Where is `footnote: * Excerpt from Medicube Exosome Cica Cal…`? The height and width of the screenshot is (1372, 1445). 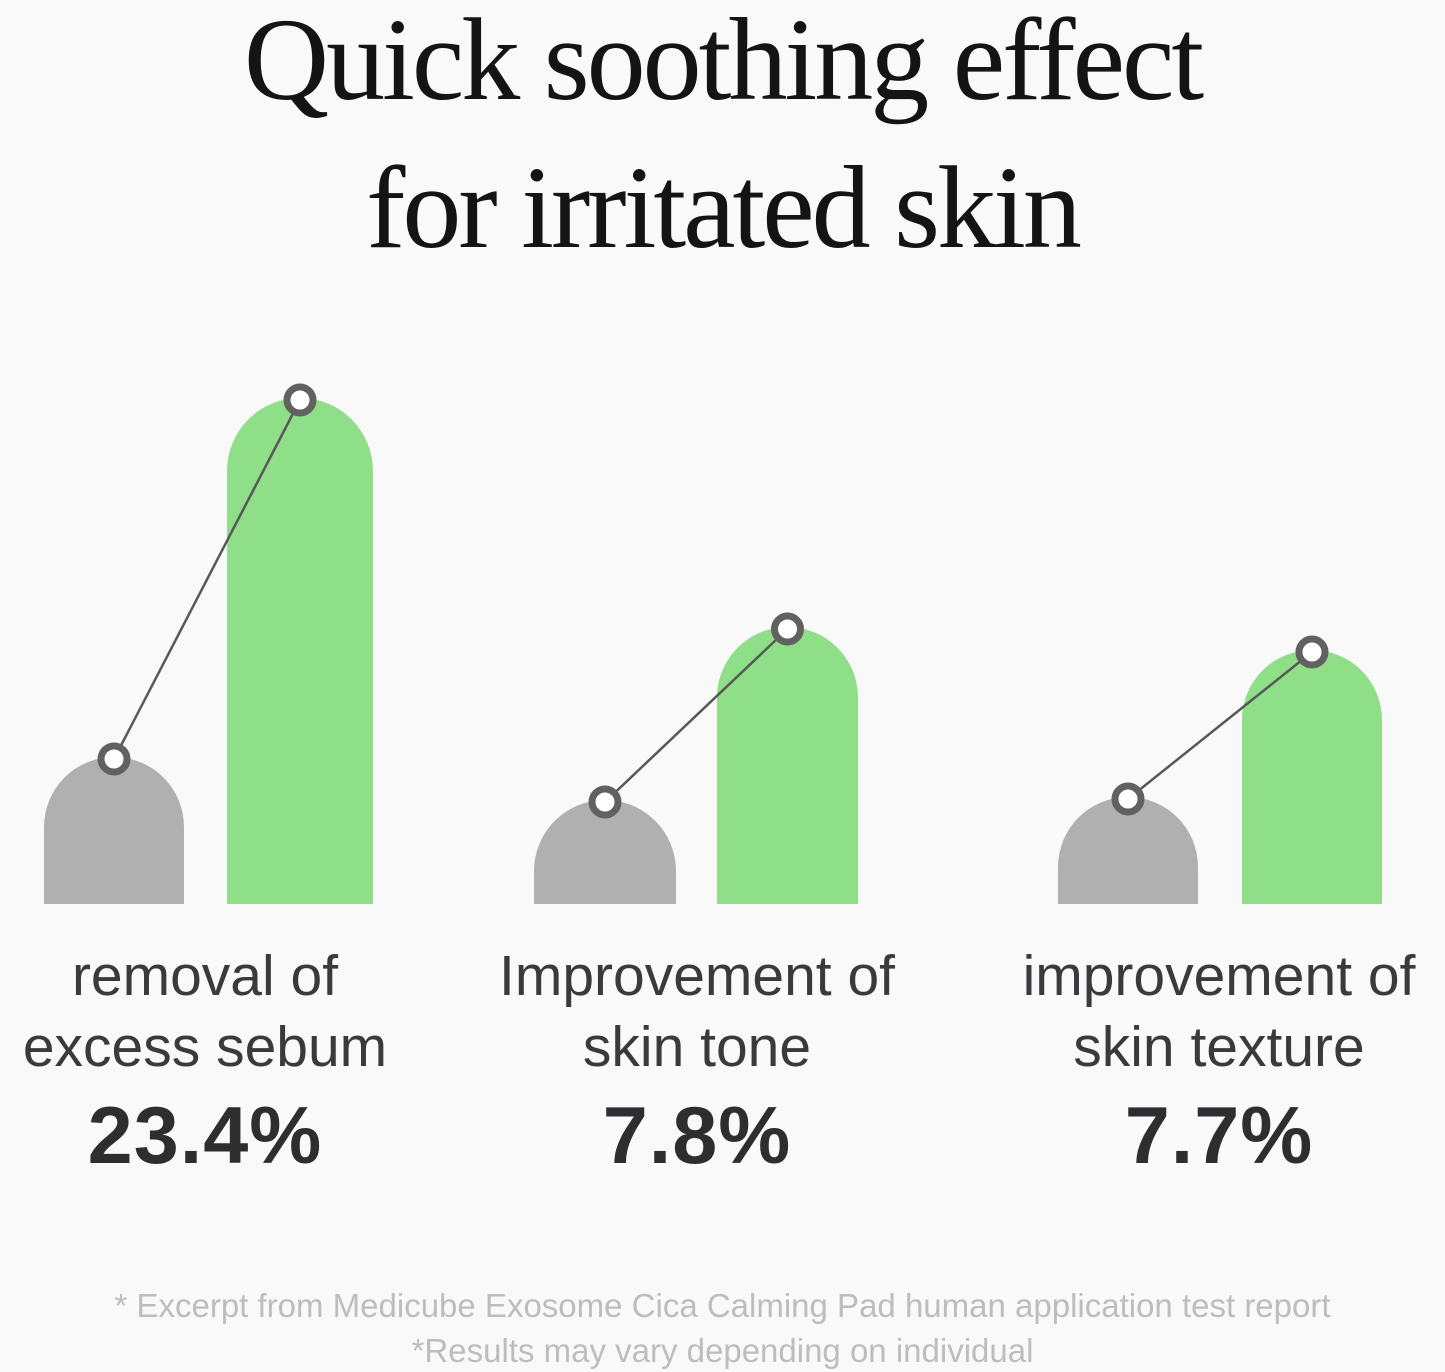 footnote: * Excerpt from Medicube Exosome Cica Cal… is located at coordinates (722, 1327).